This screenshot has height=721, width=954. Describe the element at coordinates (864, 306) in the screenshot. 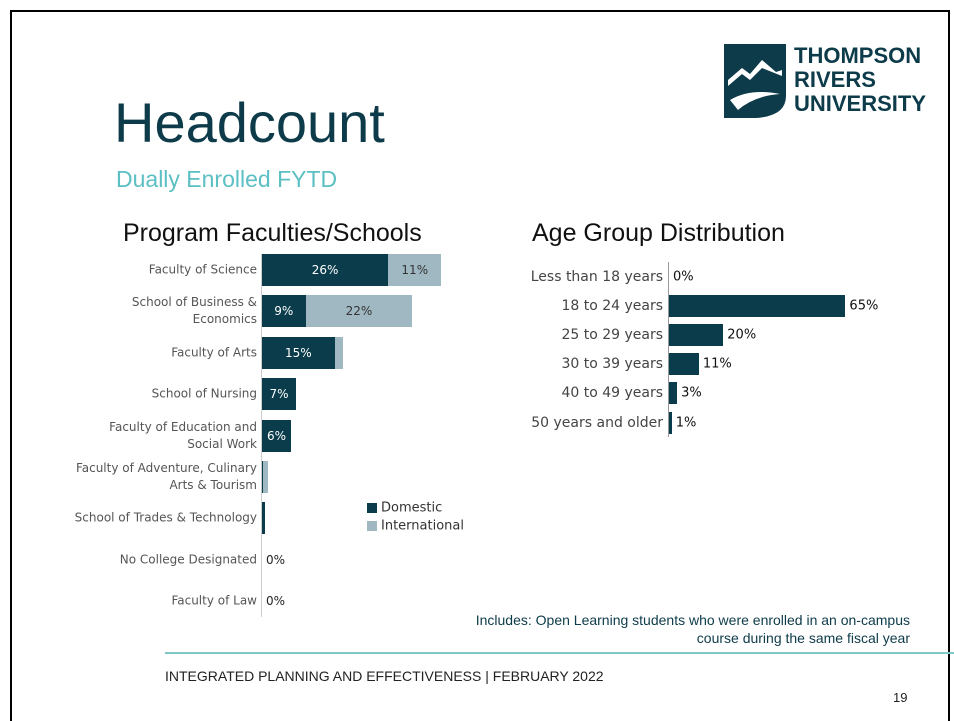

I see `data-label: 65%` at that location.